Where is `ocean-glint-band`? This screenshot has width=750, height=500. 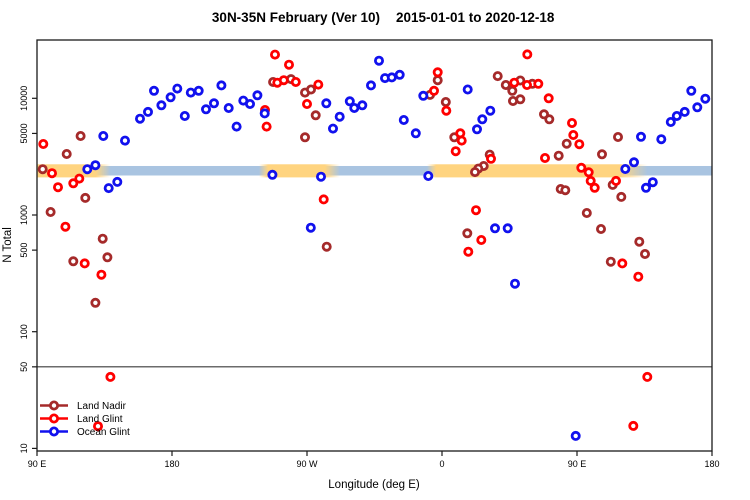 ocean-glint-band is located at coordinates (374, 170).